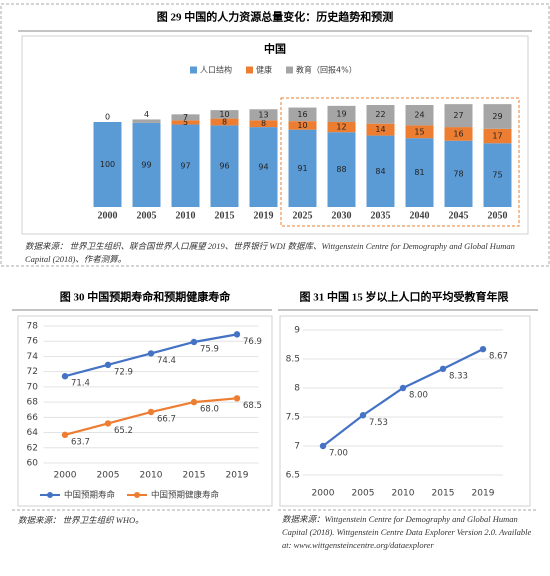  Describe the element at coordinates (263, 114) in the screenshot. I see `data-label: 13` at that location.